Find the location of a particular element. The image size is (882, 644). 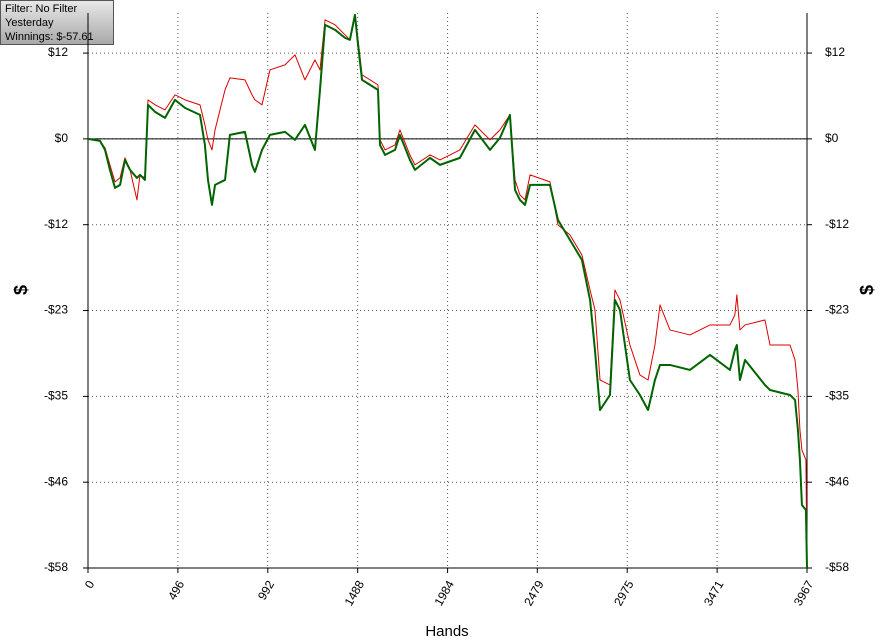

y-tick-label-right: -$23 is located at coordinates (837, 310).